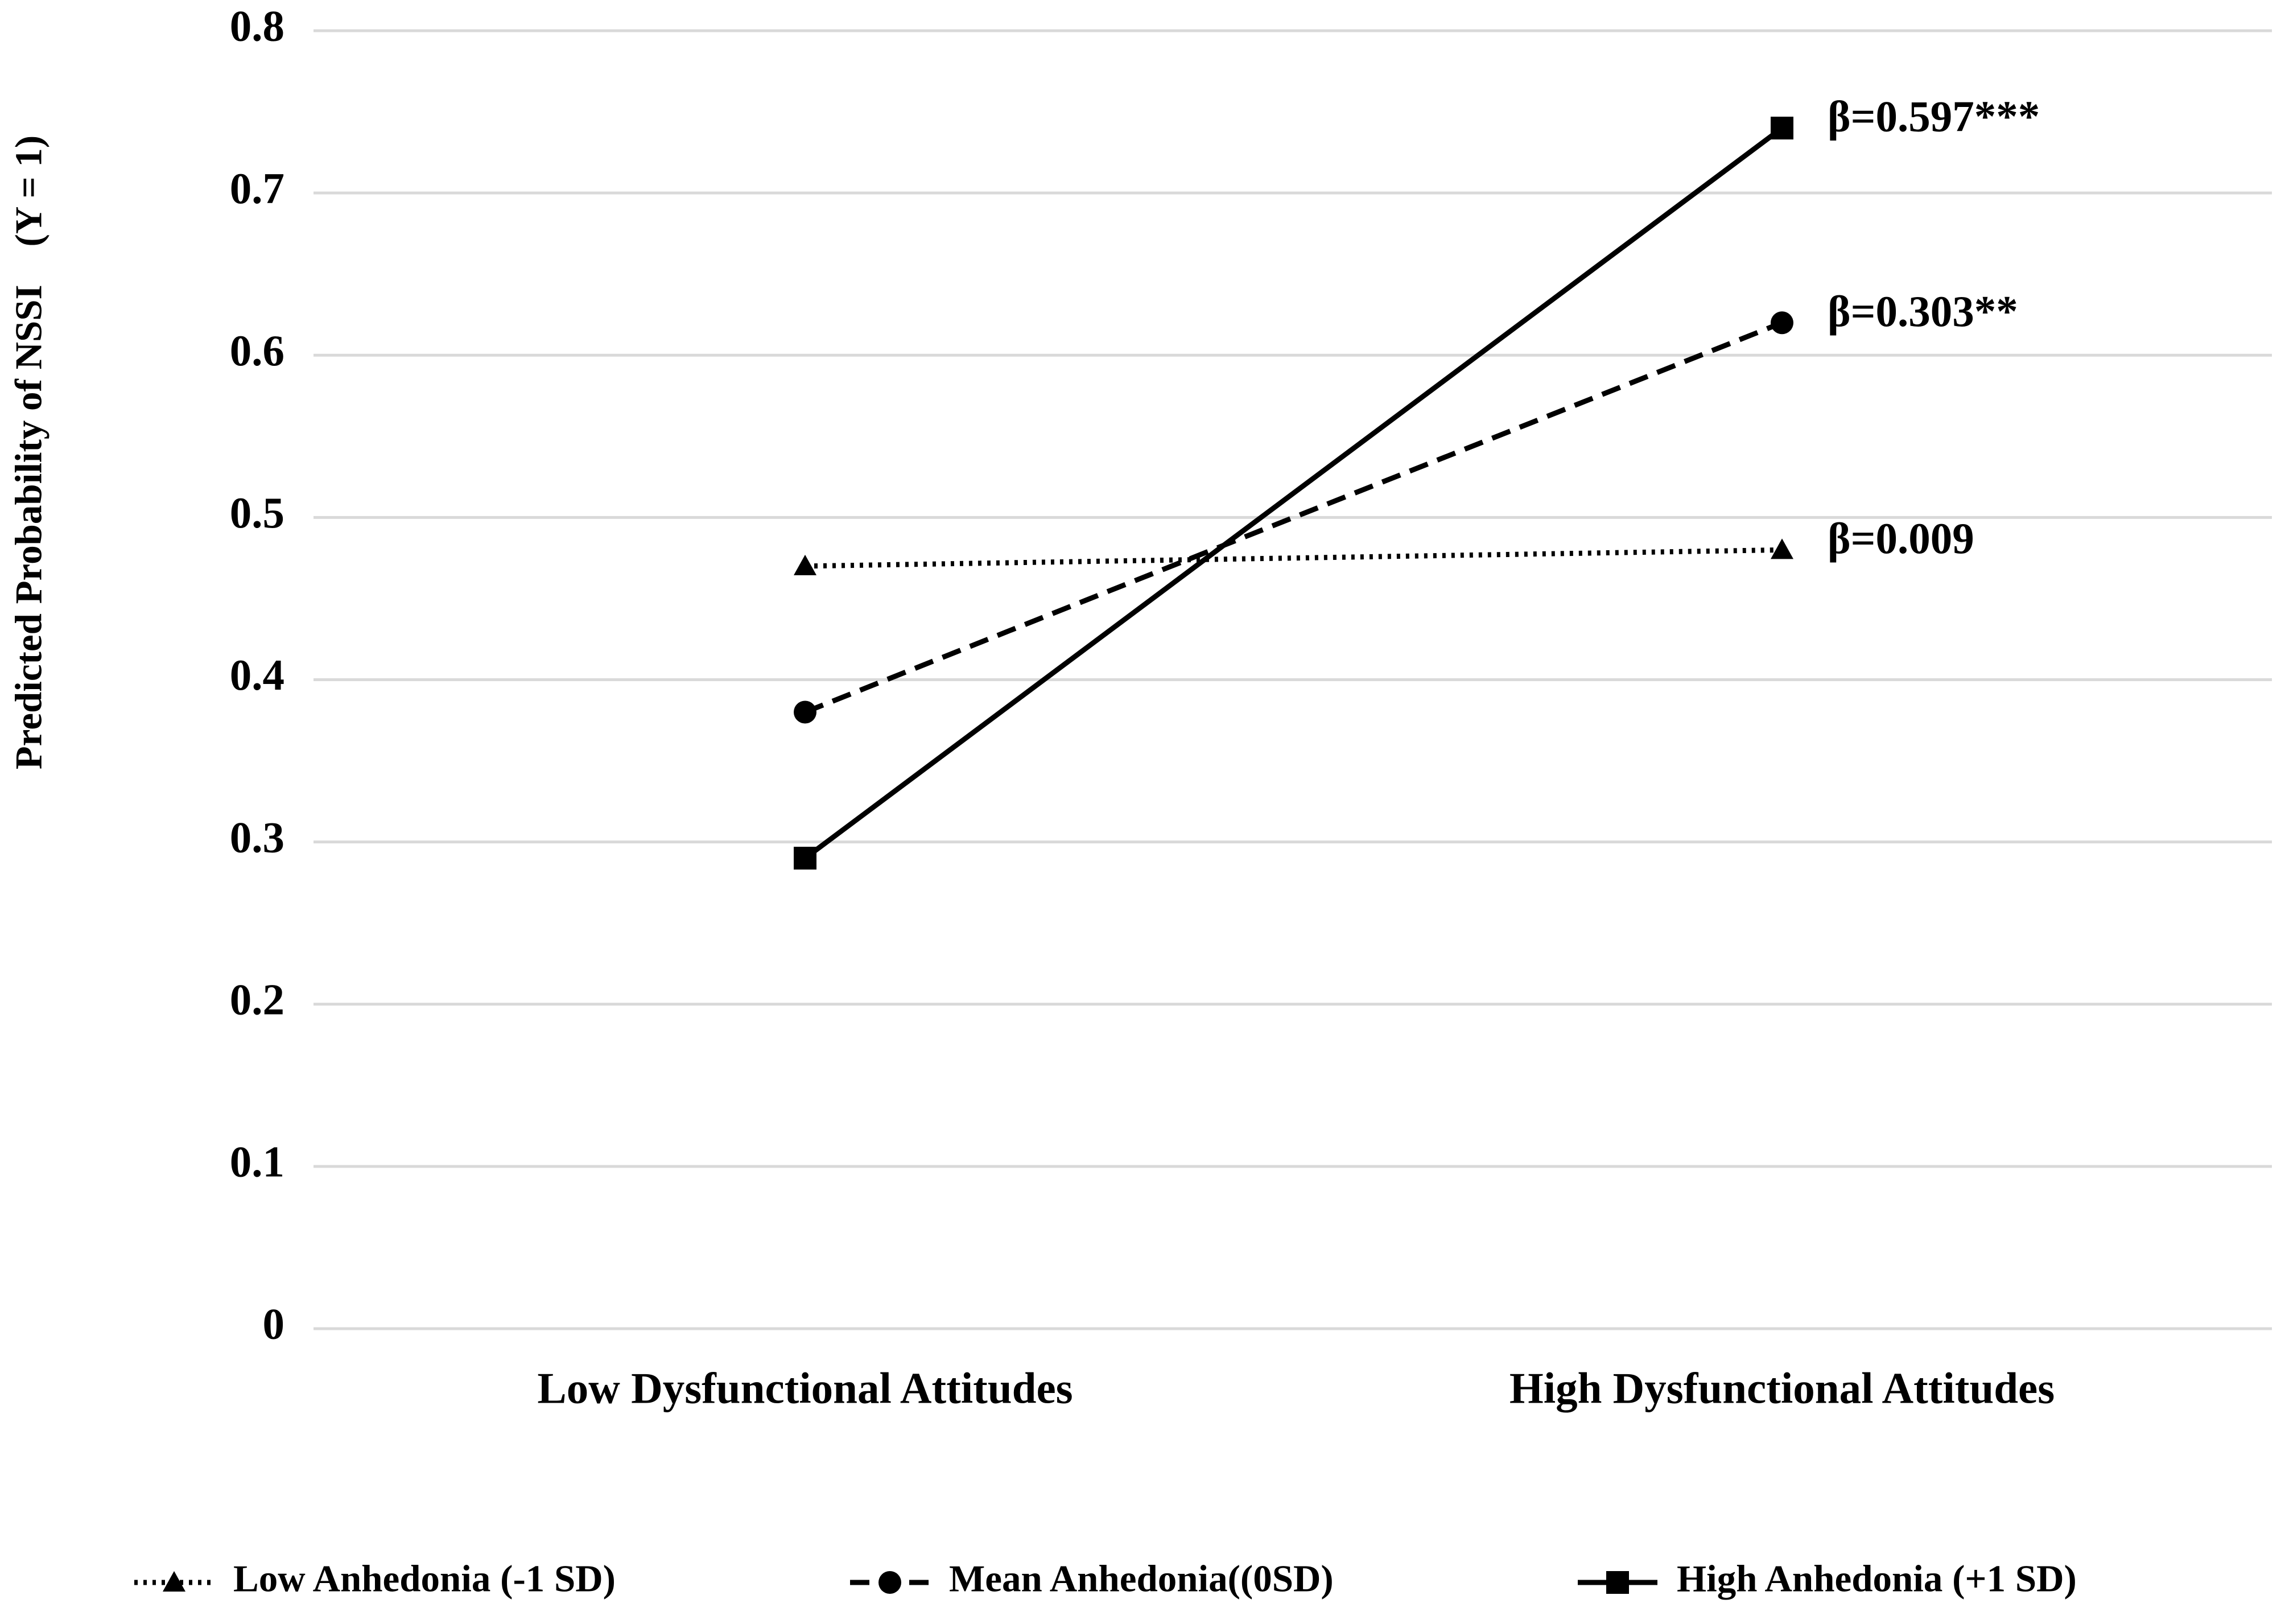  Describe the element at coordinates (28, 452) in the screenshot. I see `y-axis-label: Predicted Probability of NSSI (Y = 1)` at that location.